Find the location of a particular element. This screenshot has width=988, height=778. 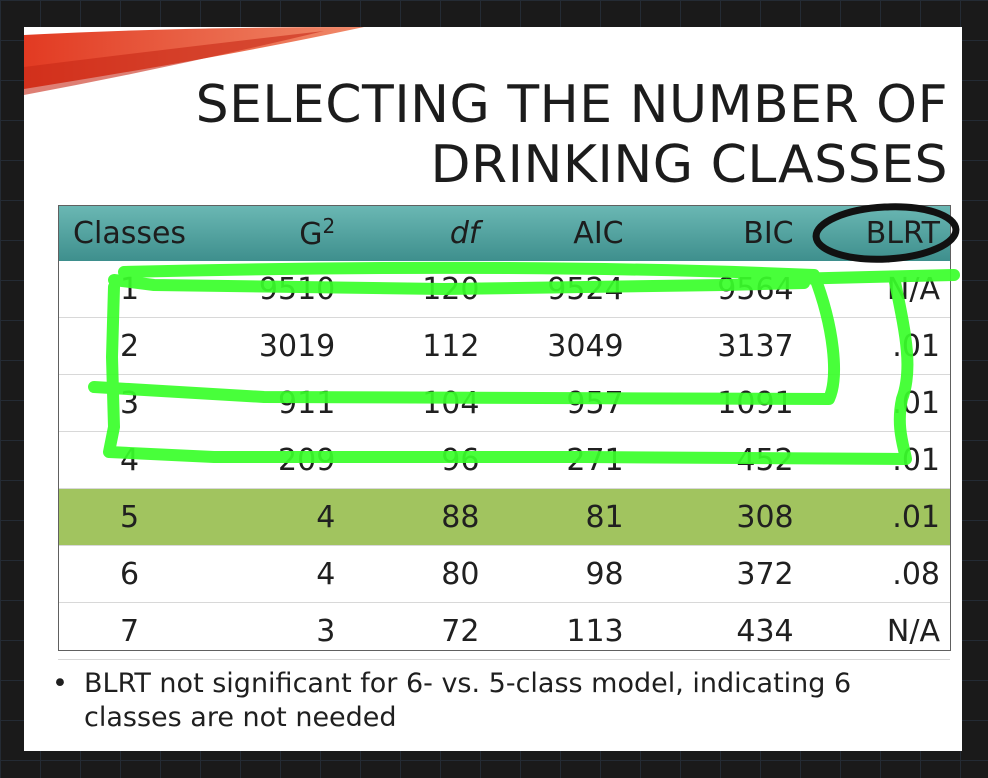

cell-df: 88 is located at coordinates (460, 517).